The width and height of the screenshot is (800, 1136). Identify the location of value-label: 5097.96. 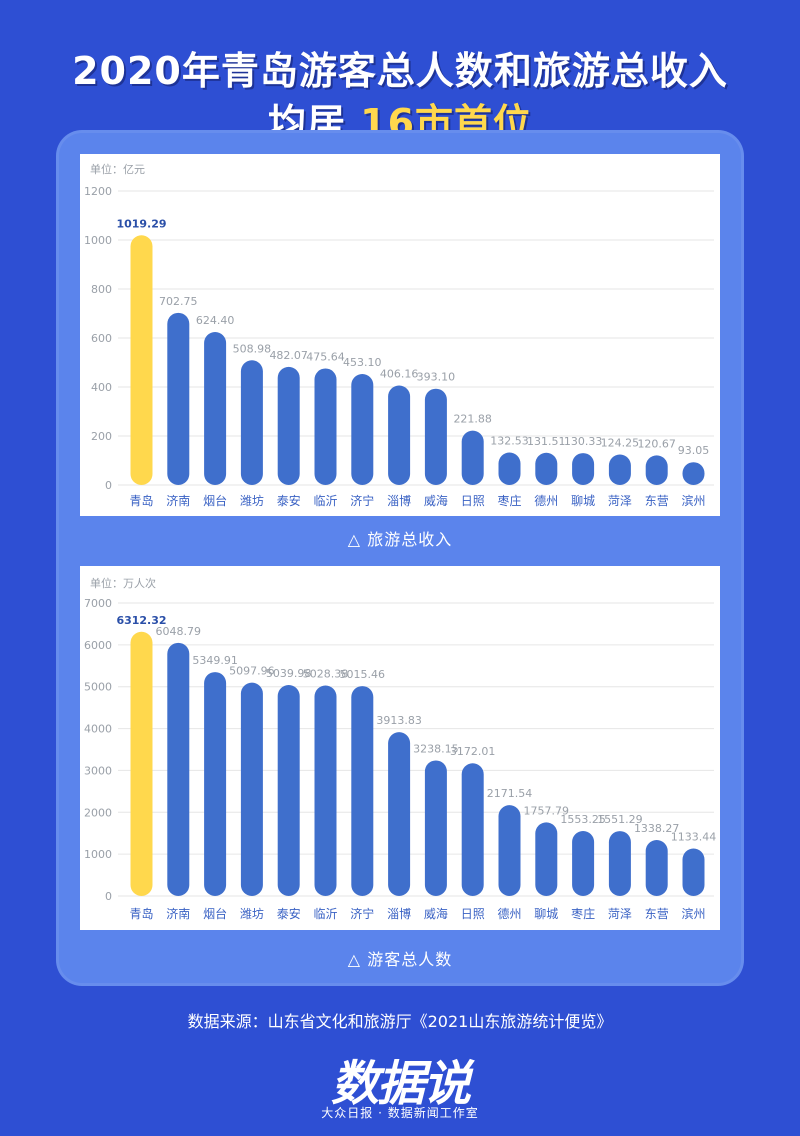
(252, 671).